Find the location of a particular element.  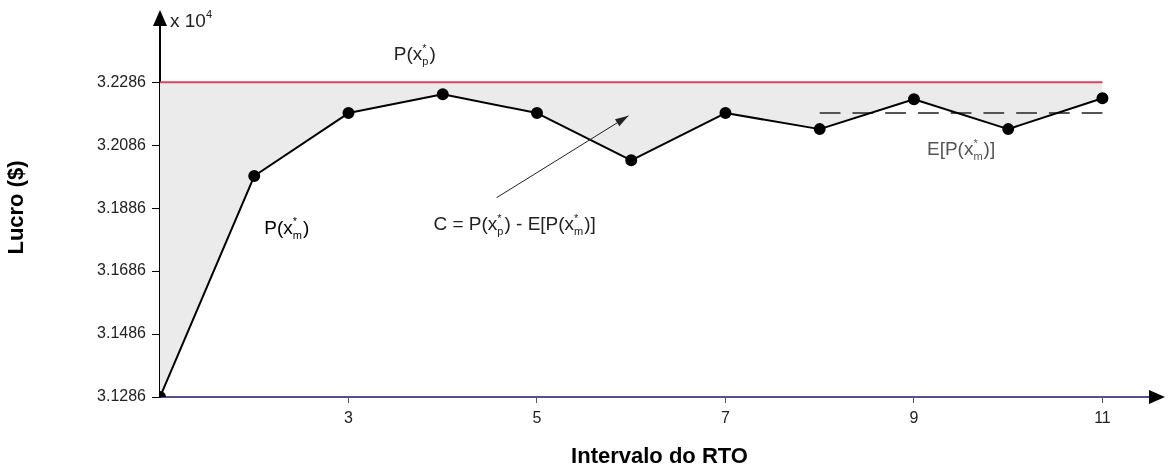

y-tick-label: 3.2086 is located at coordinates (122, 144).